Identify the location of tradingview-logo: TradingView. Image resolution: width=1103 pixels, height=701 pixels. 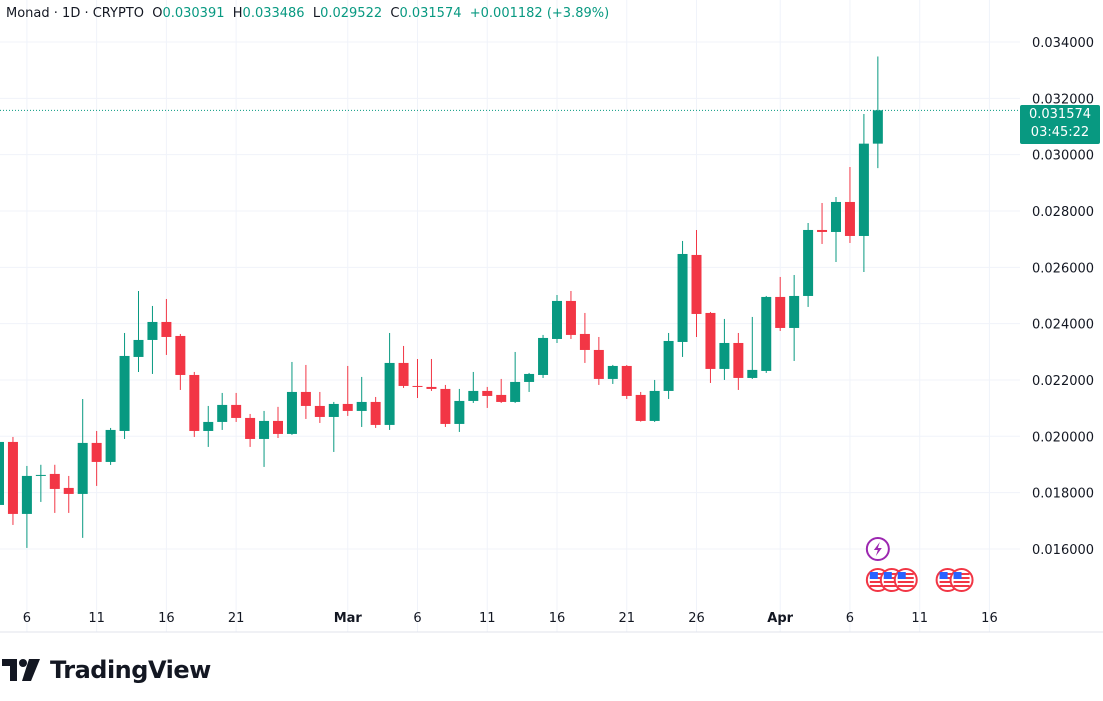
(106, 670).